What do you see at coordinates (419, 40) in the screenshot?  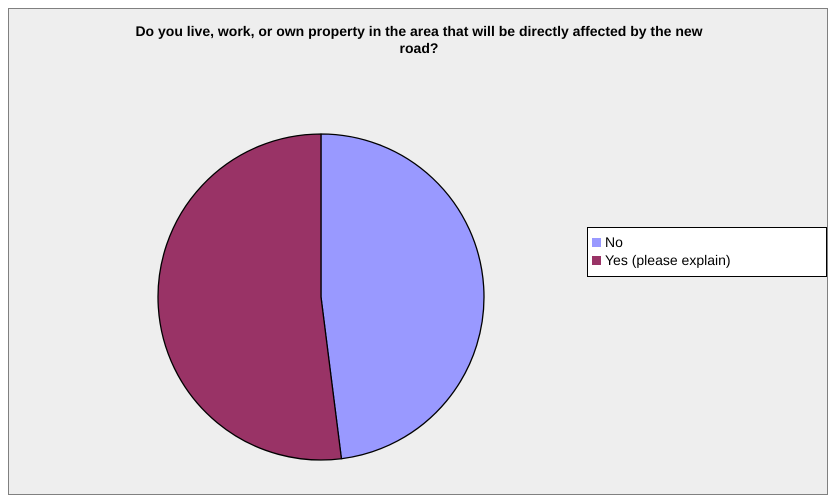 I see `chart-title: Do you live, work, or own property in the area that will be directly affected by the new road?` at bounding box center [419, 40].